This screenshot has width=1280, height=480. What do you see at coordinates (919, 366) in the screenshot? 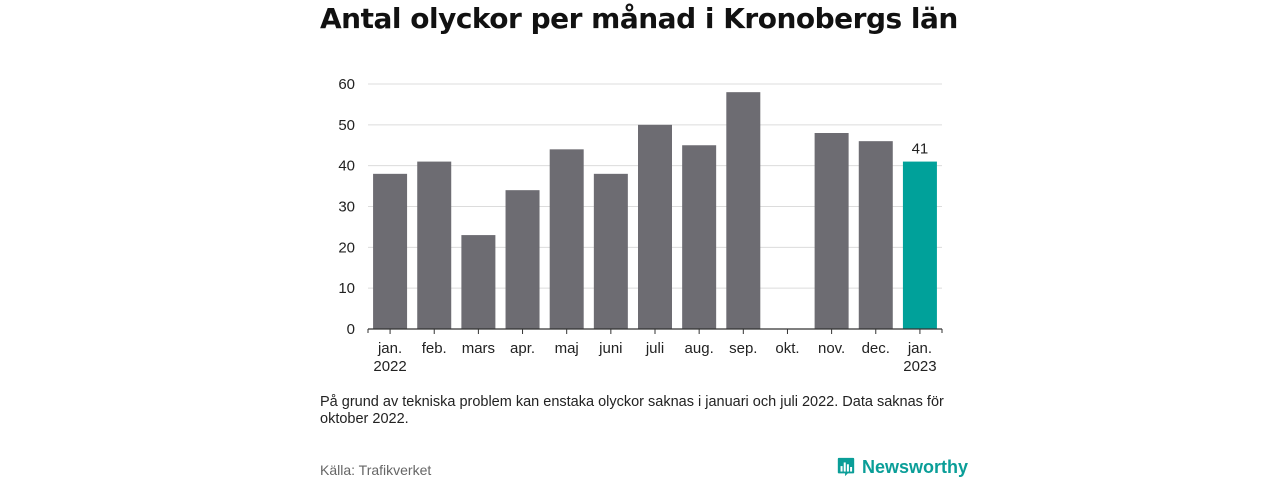
I see `x-tick-label: 2023` at bounding box center [919, 366].